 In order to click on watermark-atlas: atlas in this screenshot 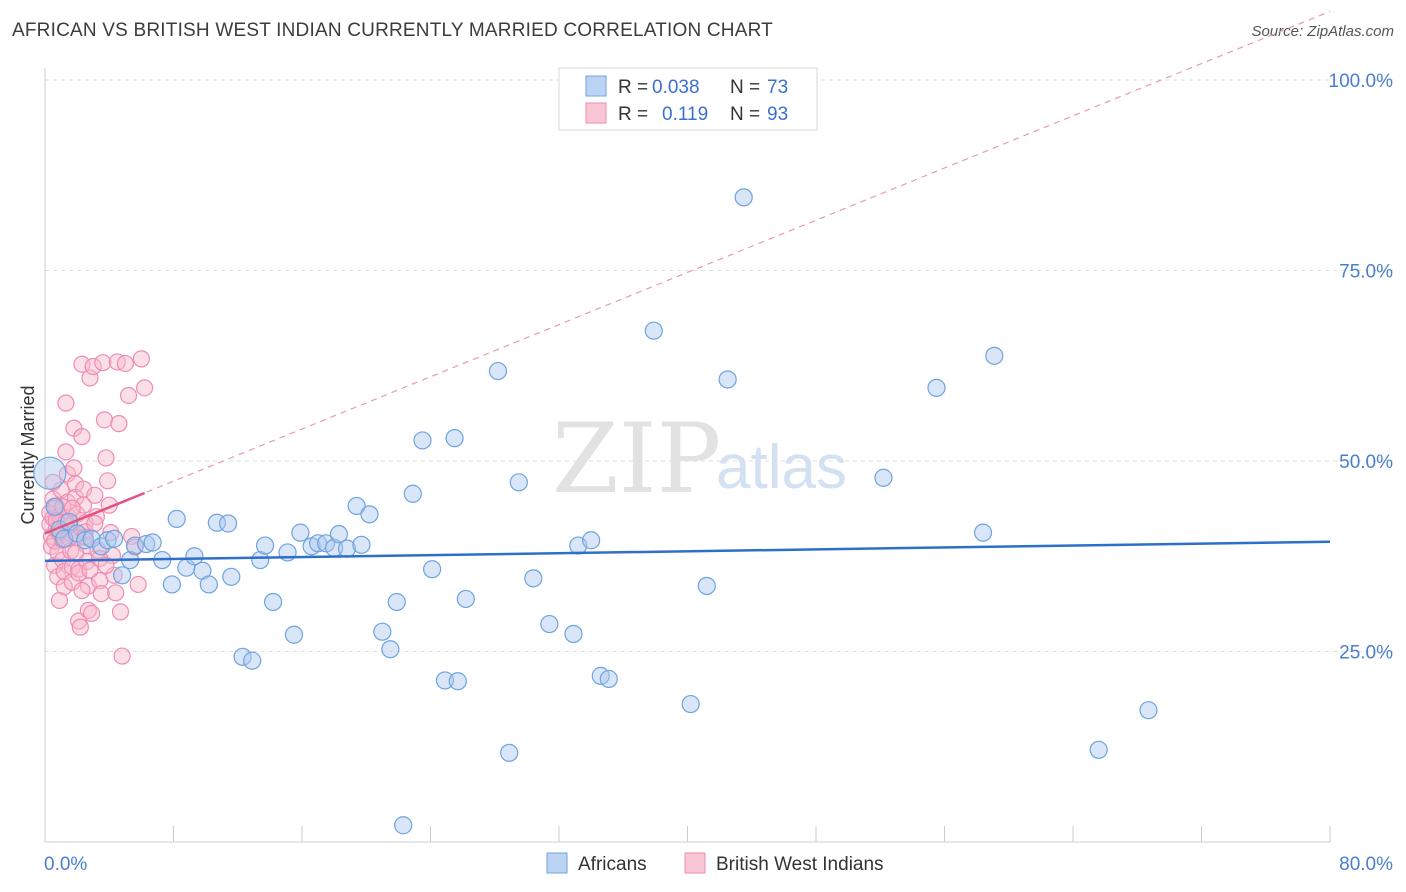, I will do `click(781, 467)`.